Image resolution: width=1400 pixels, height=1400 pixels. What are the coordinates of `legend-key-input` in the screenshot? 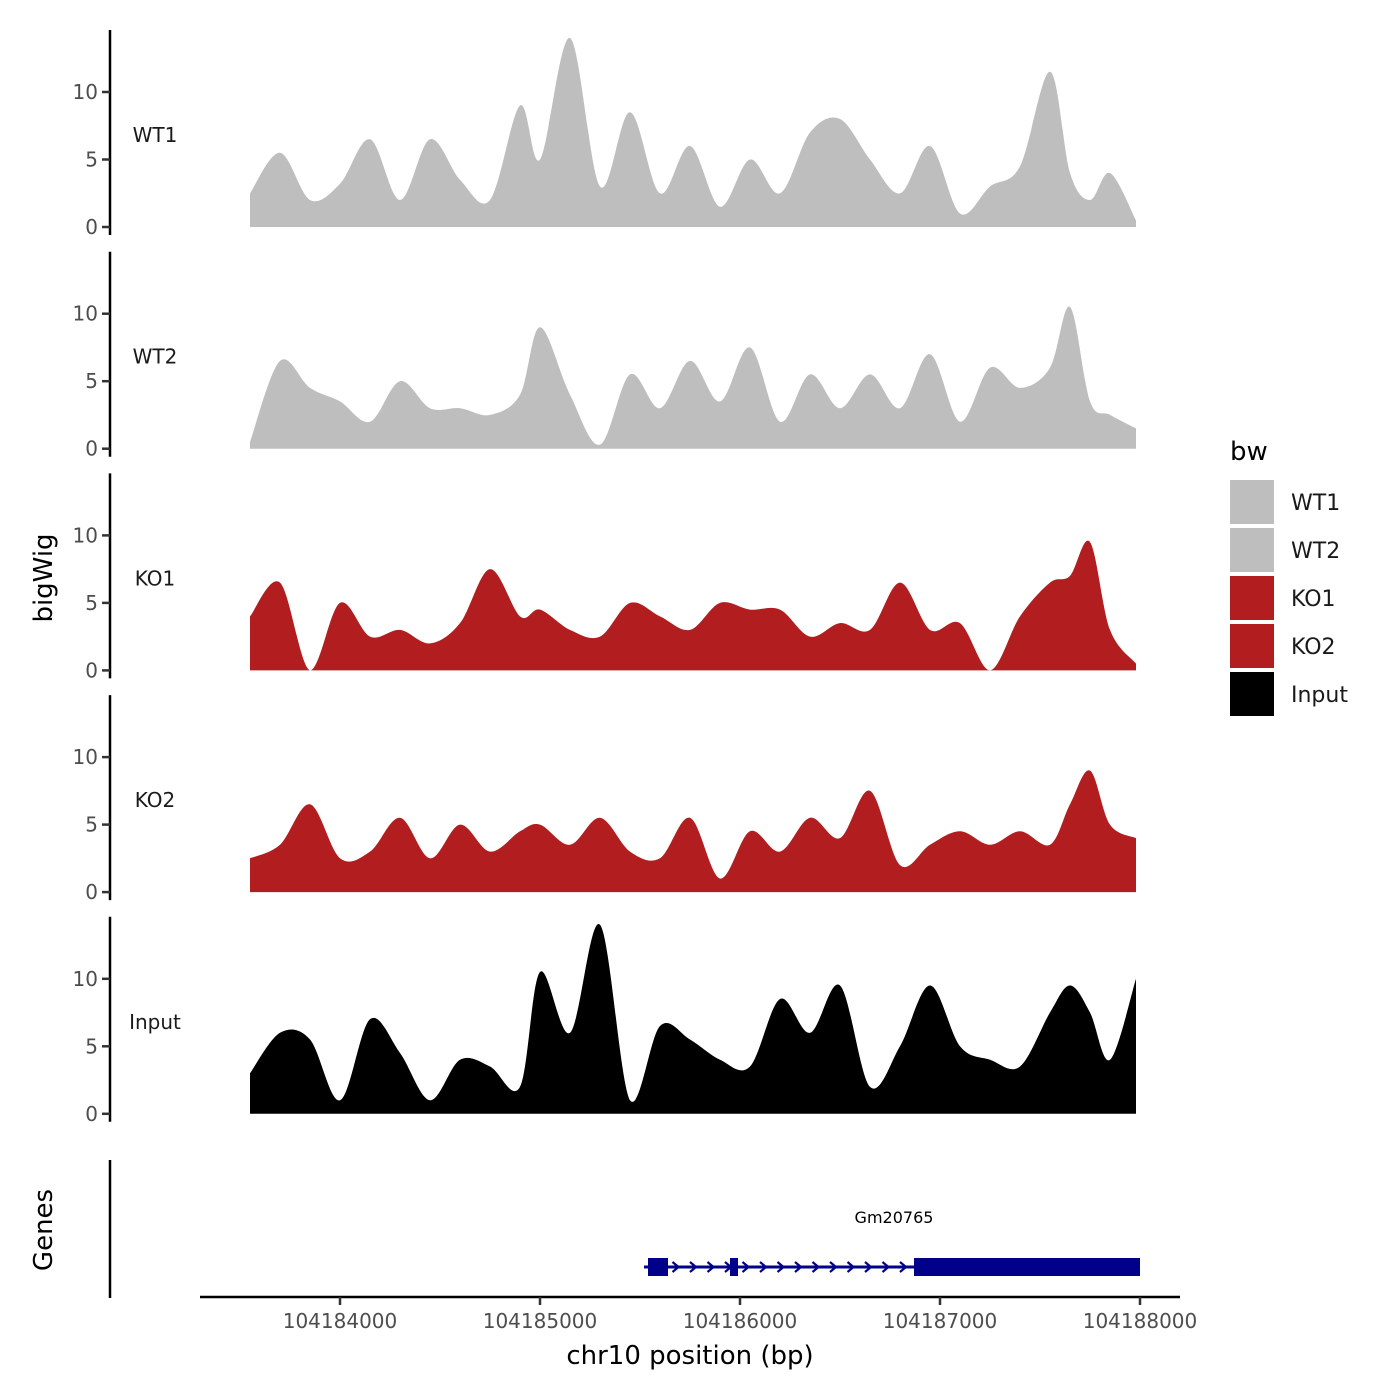 It's located at (1252, 694).